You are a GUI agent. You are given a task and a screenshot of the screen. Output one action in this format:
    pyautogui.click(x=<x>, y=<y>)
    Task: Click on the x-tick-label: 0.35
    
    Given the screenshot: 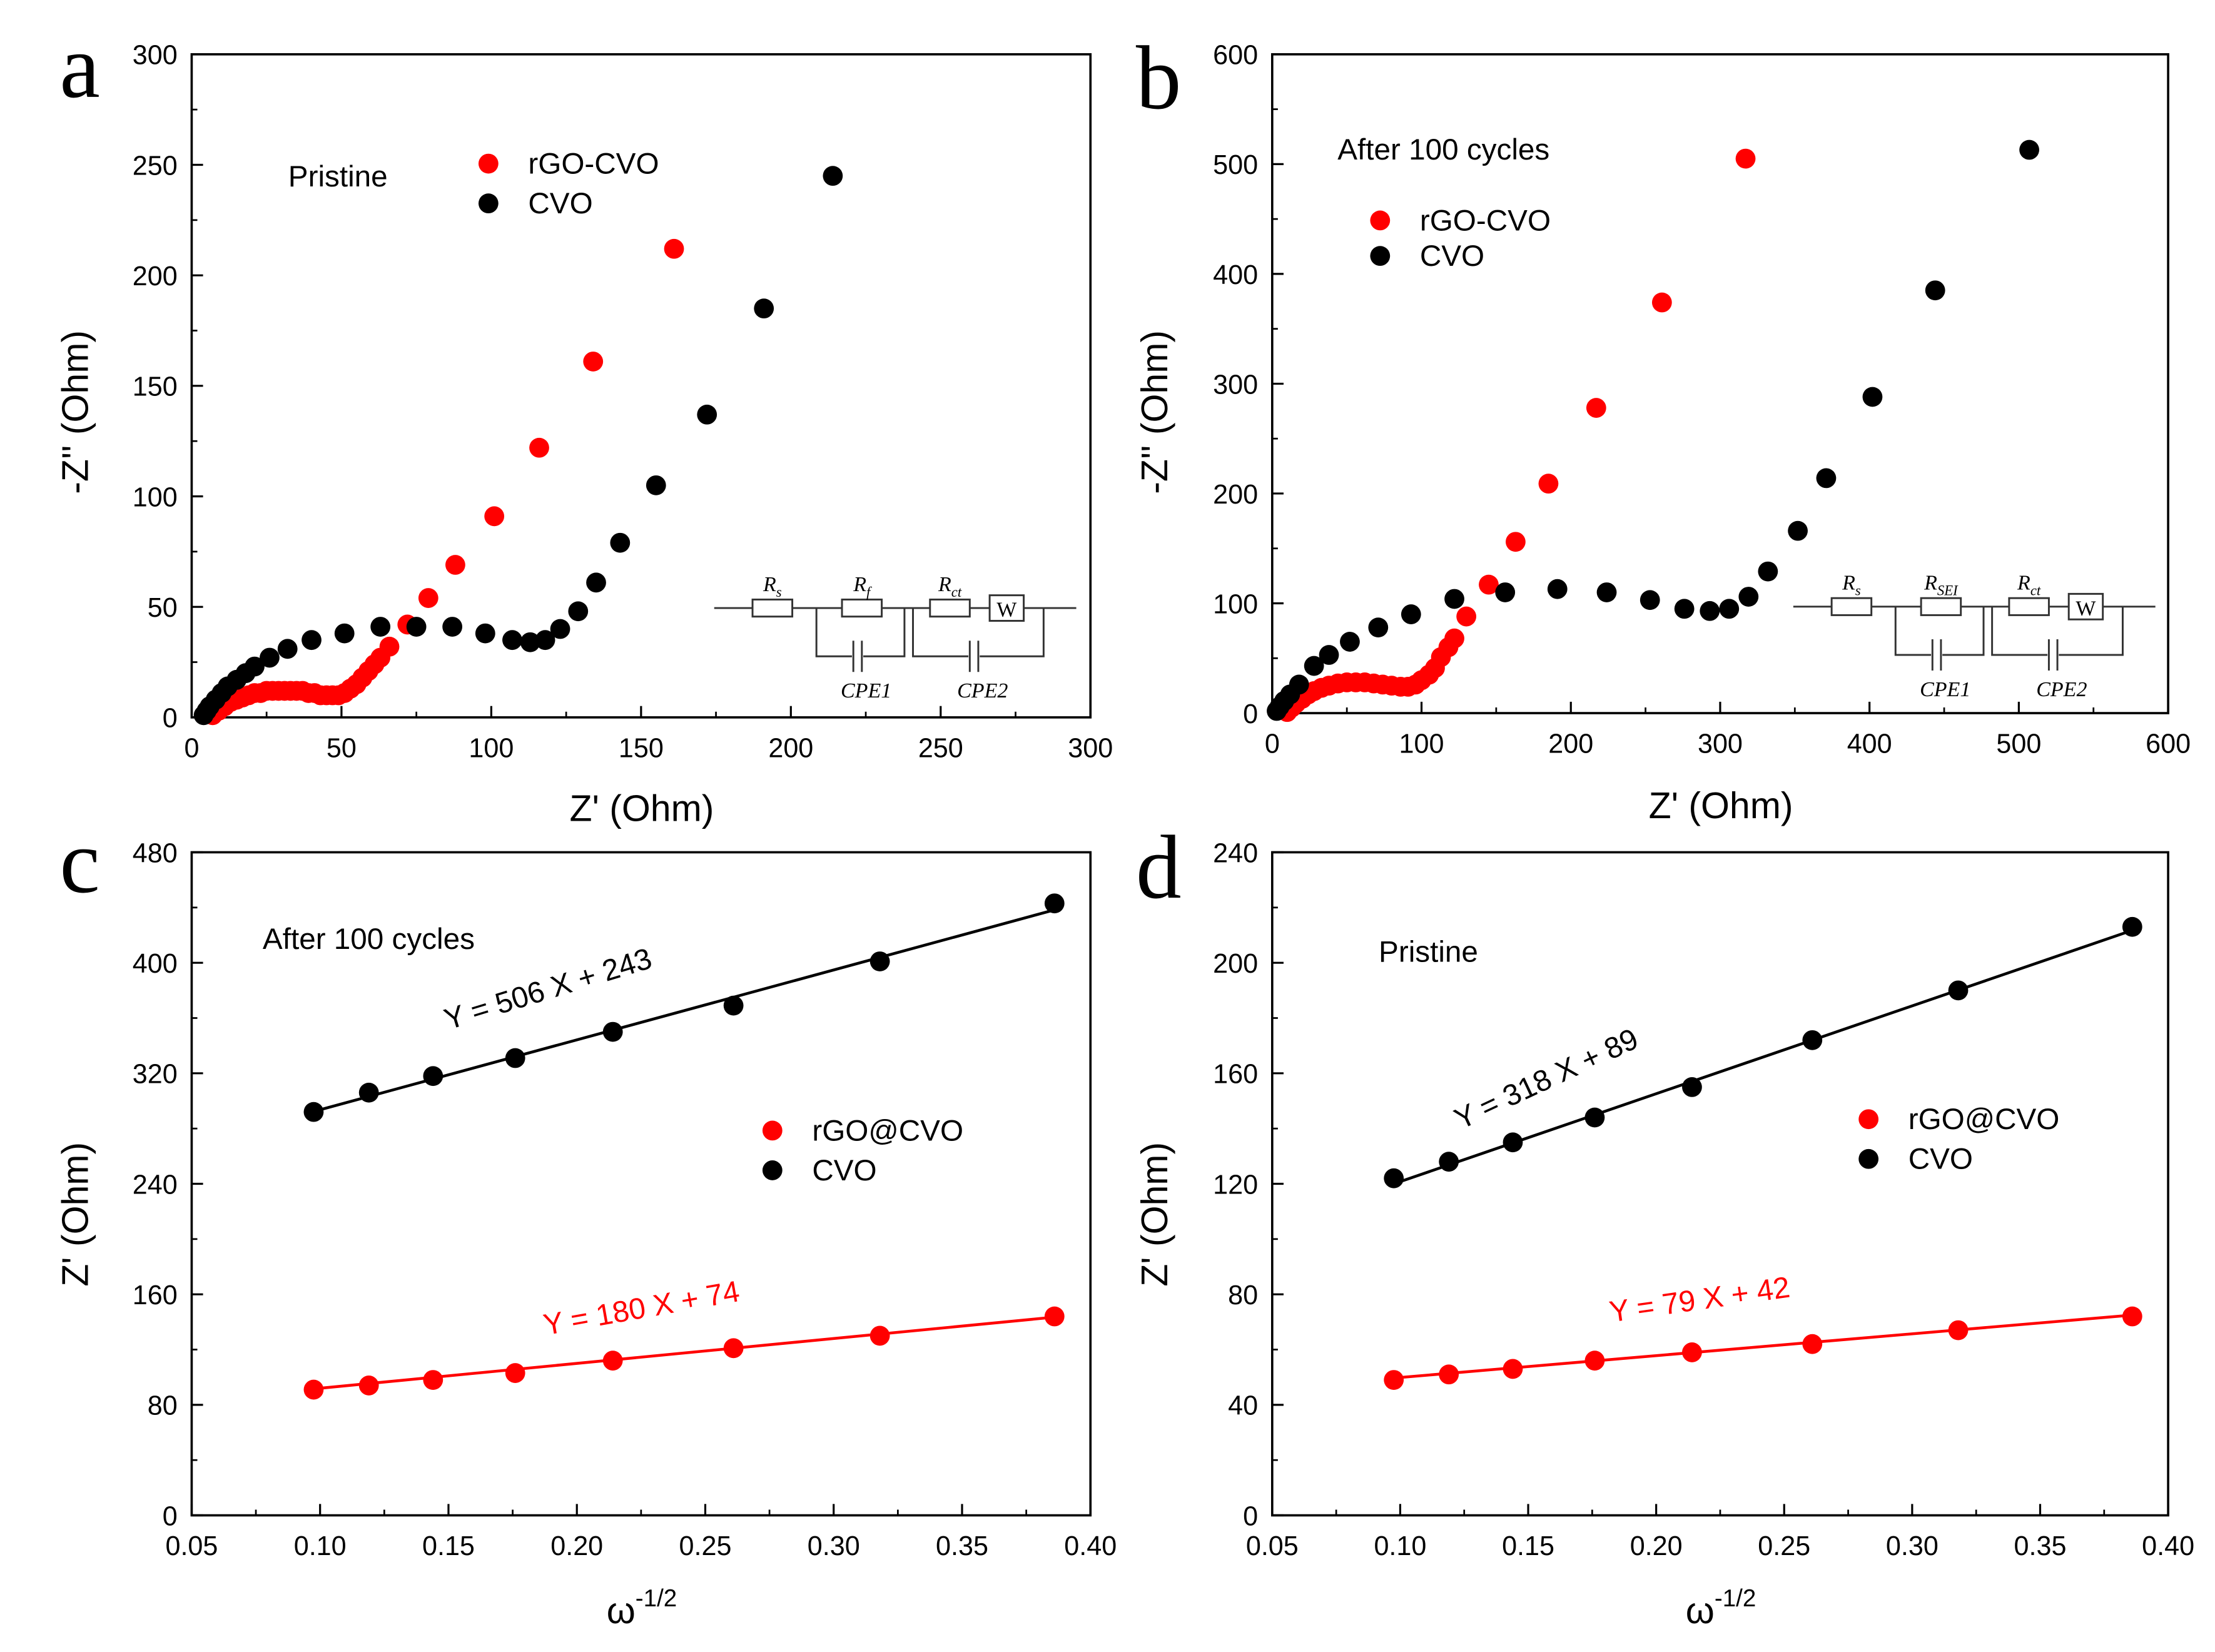 What is the action you would take?
    pyautogui.click(x=962, y=1546)
    